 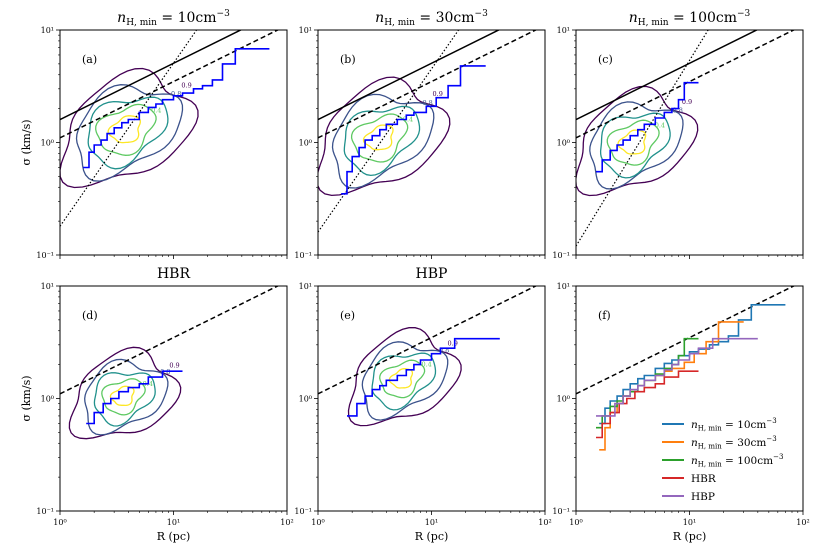 I want to click on reference-line-dotted-b, so click(x=389, y=131).